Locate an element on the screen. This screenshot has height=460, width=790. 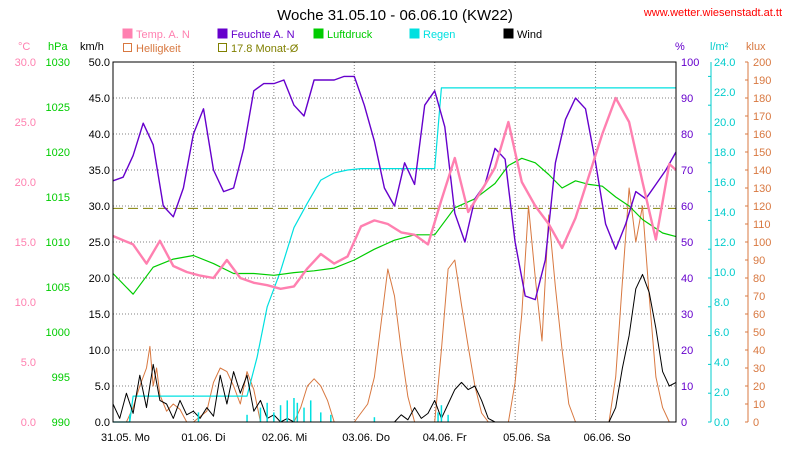
tick-label-klux: 130 is located at coordinates (762, 189).